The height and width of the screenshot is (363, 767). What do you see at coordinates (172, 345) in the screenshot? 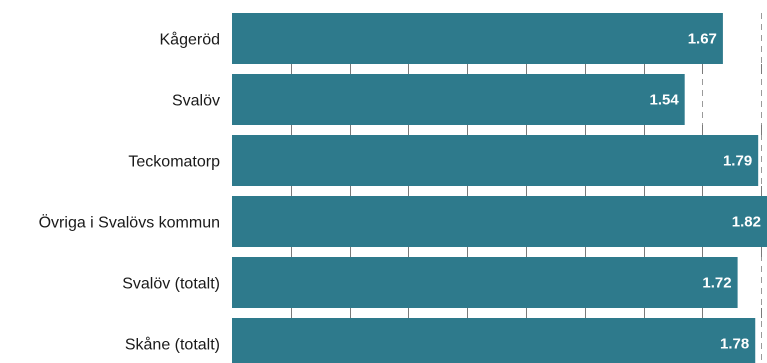
I see `category-label-6: Skåne (totalt)` at bounding box center [172, 345].